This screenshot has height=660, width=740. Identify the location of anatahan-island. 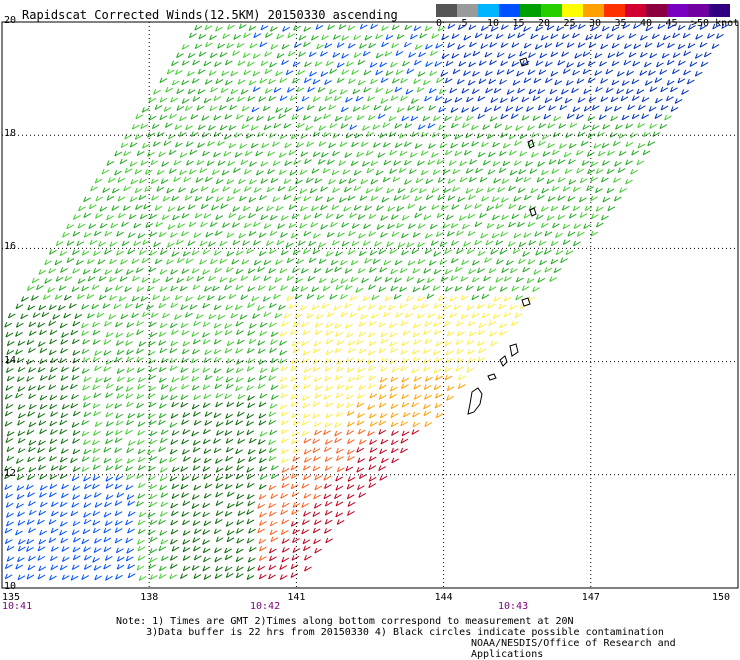
(526, 302).